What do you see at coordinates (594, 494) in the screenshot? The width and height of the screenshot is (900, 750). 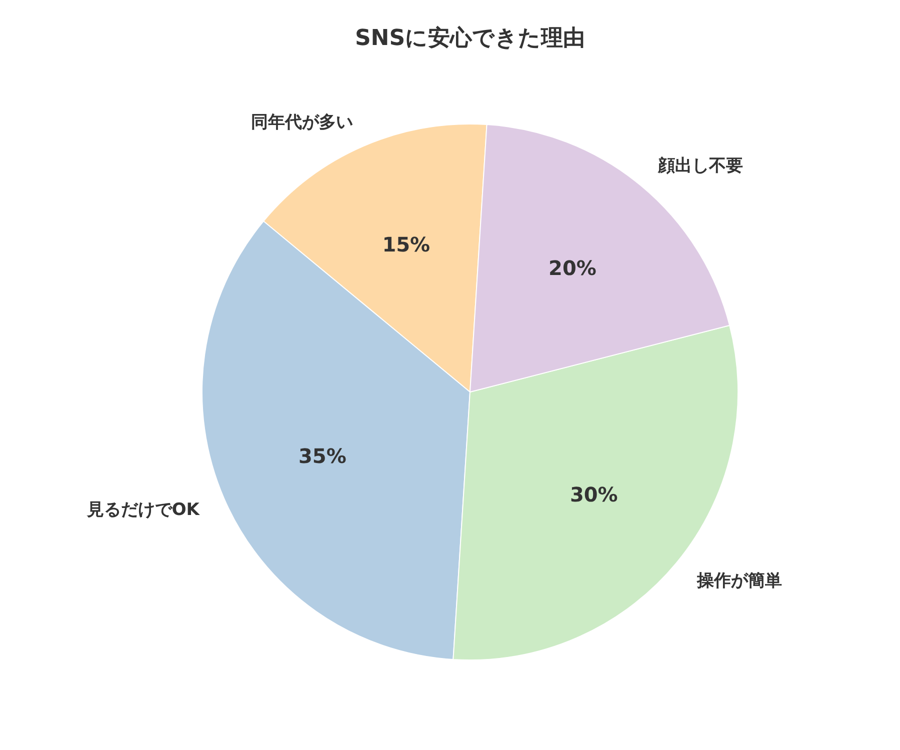 I see `data-label: 30%` at bounding box center [594, 494].